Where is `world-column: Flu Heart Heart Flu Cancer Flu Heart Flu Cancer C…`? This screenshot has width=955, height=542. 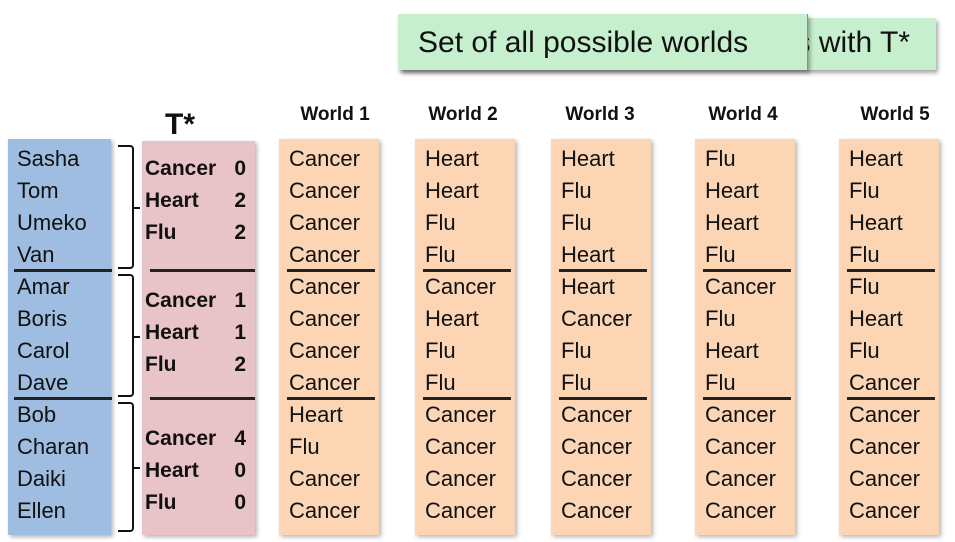
world-column: Flu Heart Heart Flu Cancer Flu Heart Flu Cancer C… is located at coordinates (745, 337).